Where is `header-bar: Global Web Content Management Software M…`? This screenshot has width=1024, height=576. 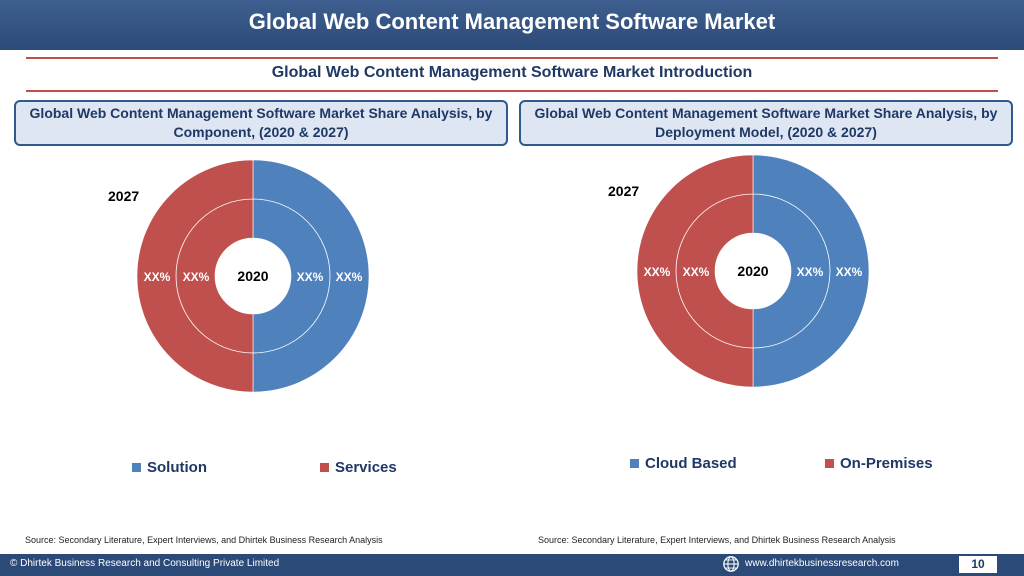 header-bar: Global Web Content Management Software M… is located at coordinates (512, 25).